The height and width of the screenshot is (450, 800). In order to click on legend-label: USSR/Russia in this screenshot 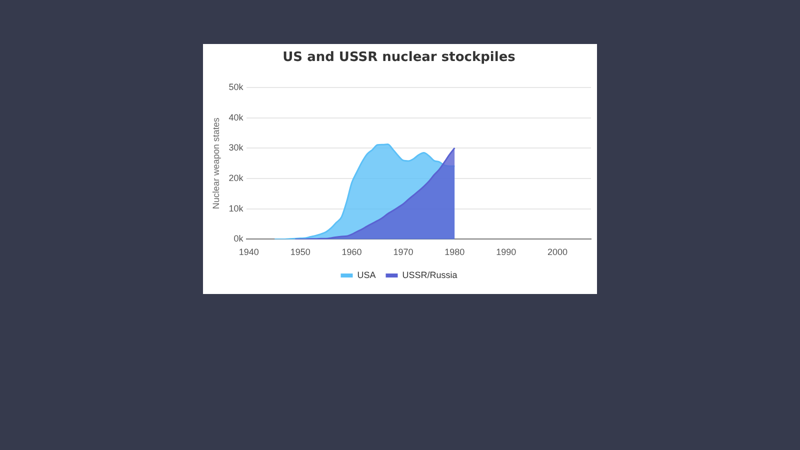, I will do `click(430, 275)`.